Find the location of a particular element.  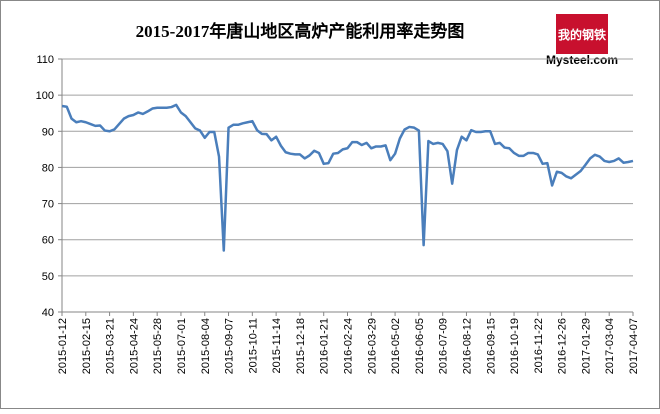

y-tick-label: 110 is located at coordinates (45, 60).